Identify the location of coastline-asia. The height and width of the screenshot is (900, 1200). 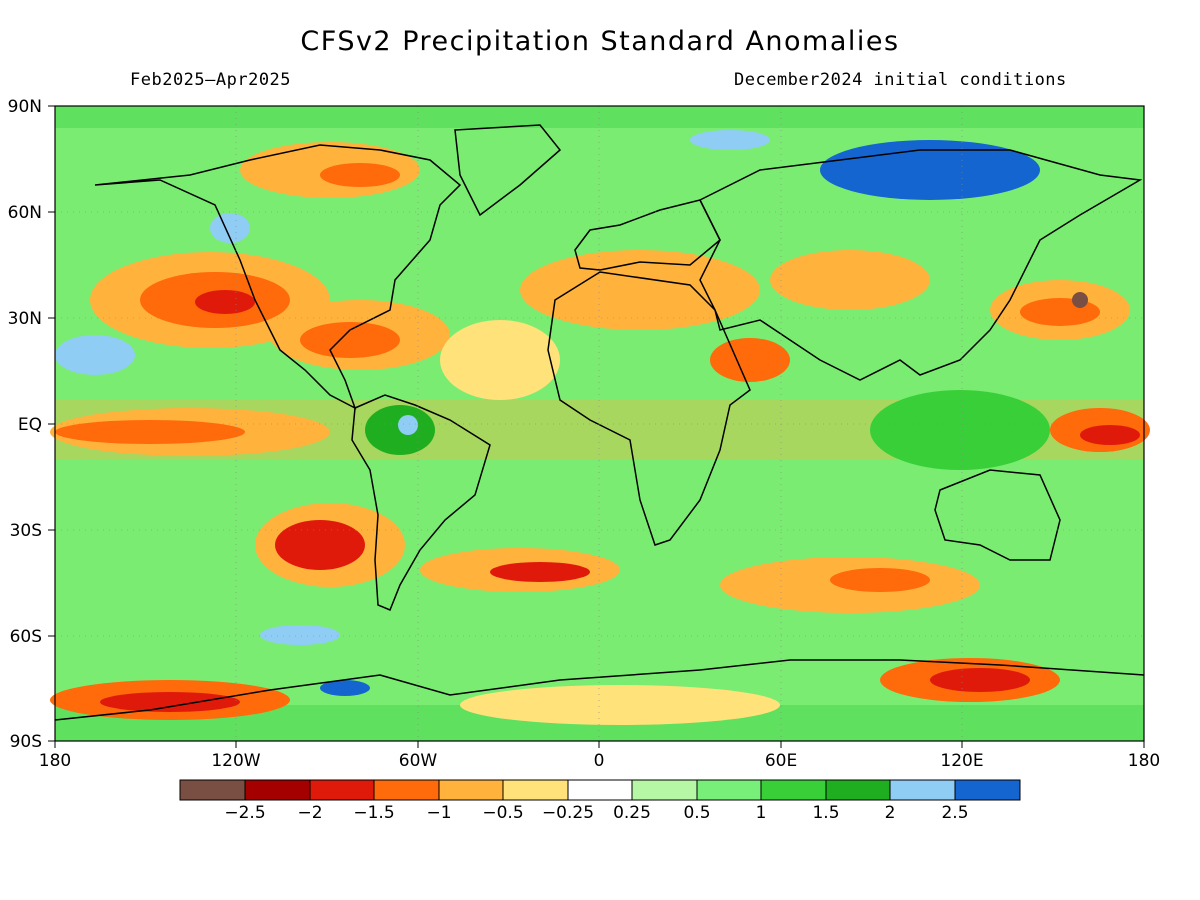
(920, 265).